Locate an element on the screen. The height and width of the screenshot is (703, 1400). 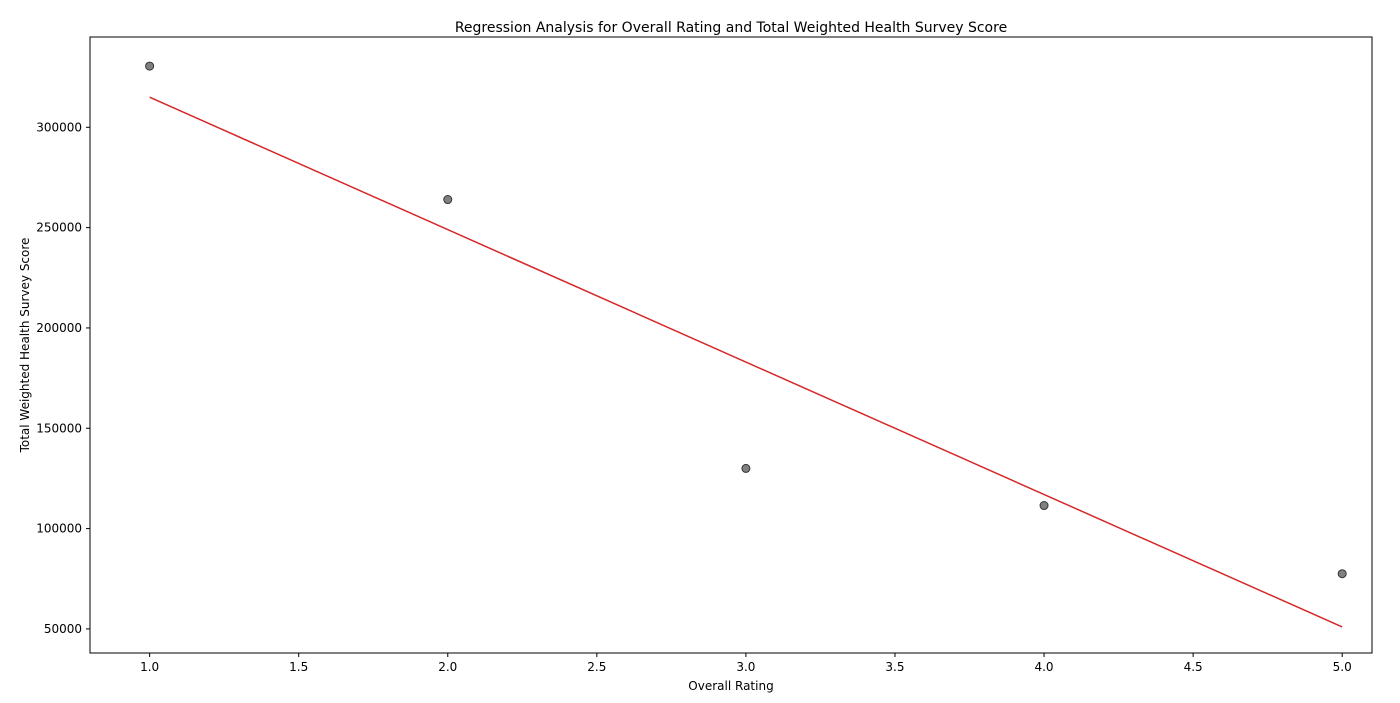
x-tick-label: 2.0 is located at coordinates (447, 667).